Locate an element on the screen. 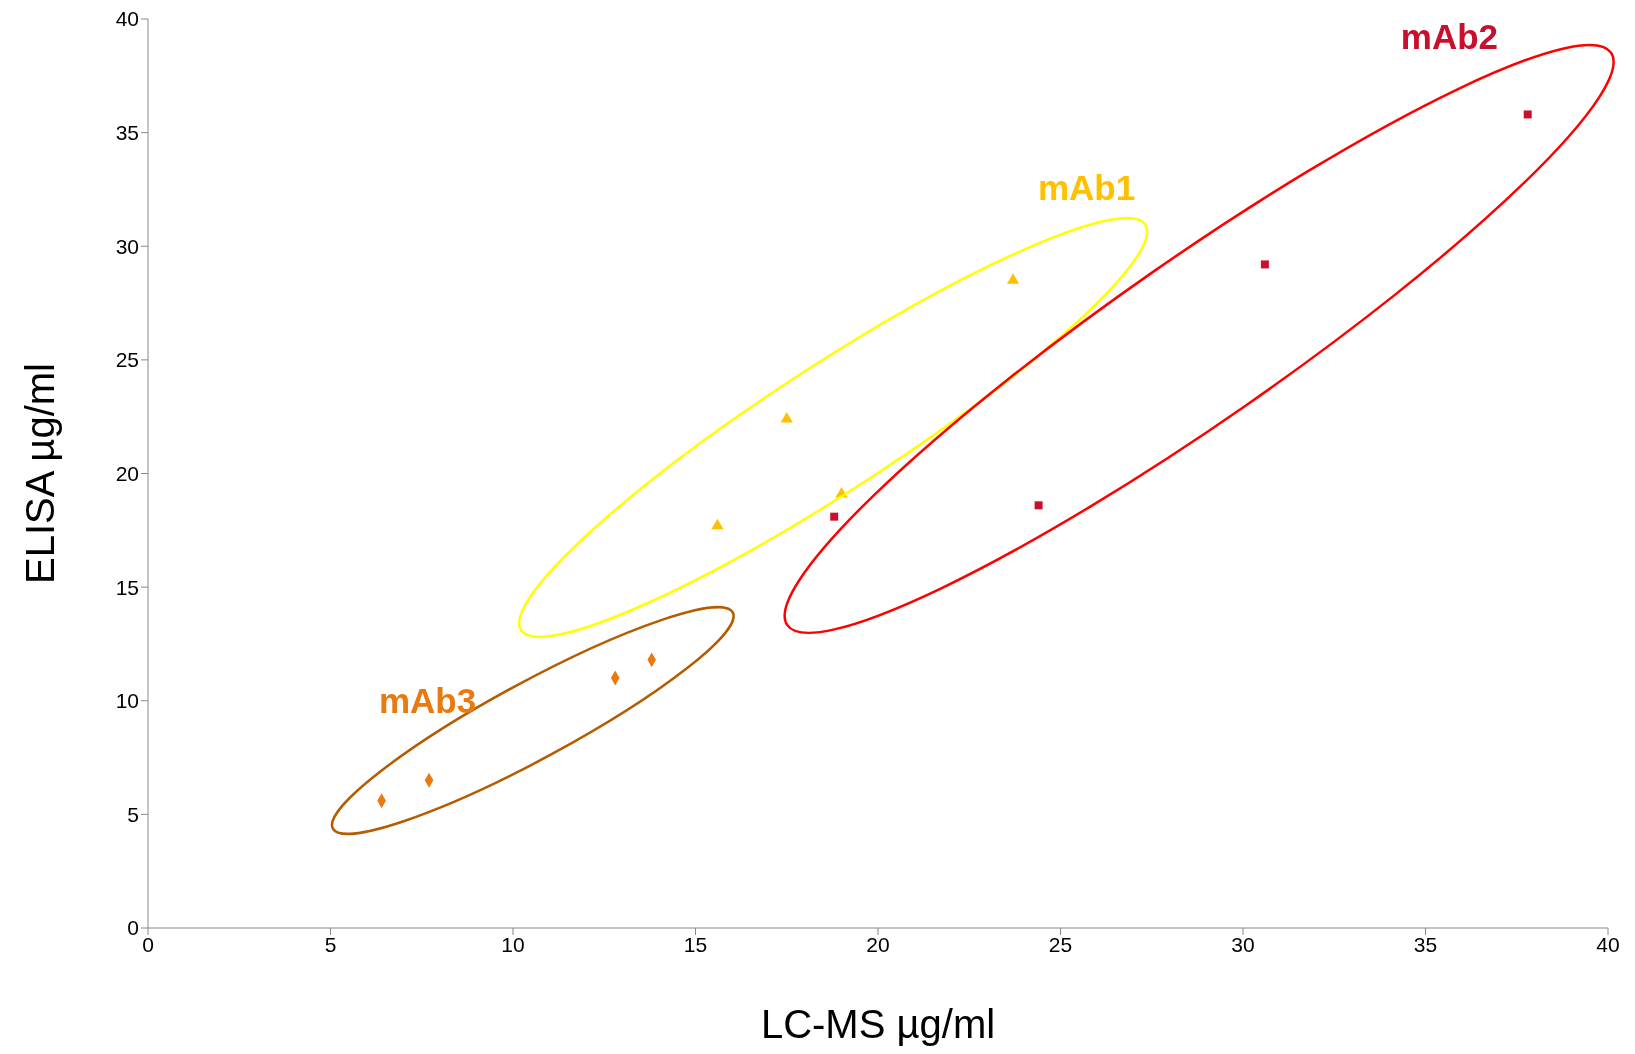 The height and width of the screenshot is (1054, 1635). y-tick-label: 5 is located at coordinates (133, 814).